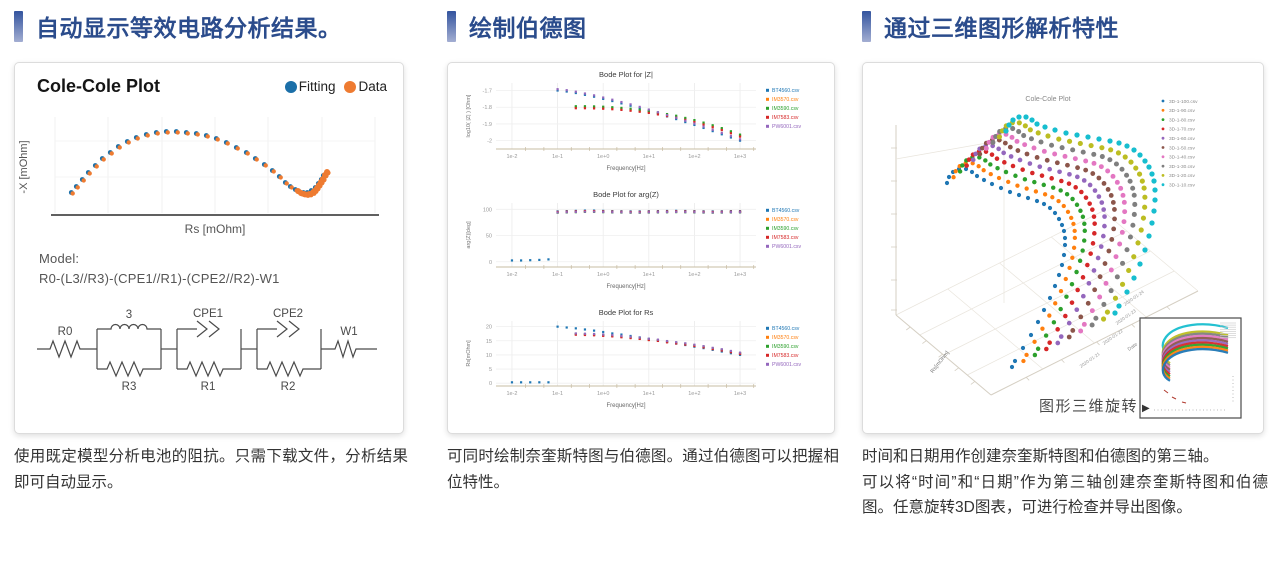 This screenshot has height=587, width=1269. Describe the element at coordinates (129, 369) in the screenshot. I see `resistor-r3` at that location.